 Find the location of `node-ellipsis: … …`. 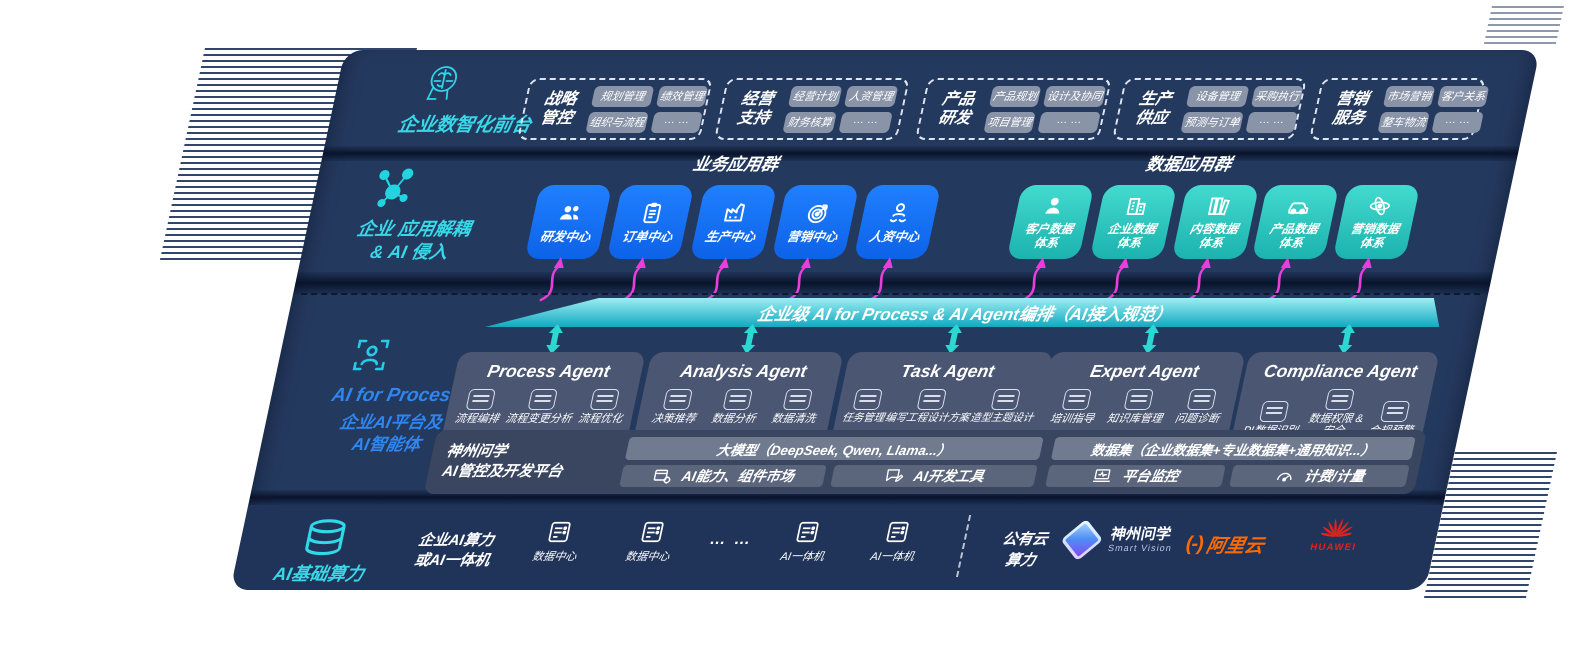

node-ellipsis: … … is located at coordinates (730, 539).